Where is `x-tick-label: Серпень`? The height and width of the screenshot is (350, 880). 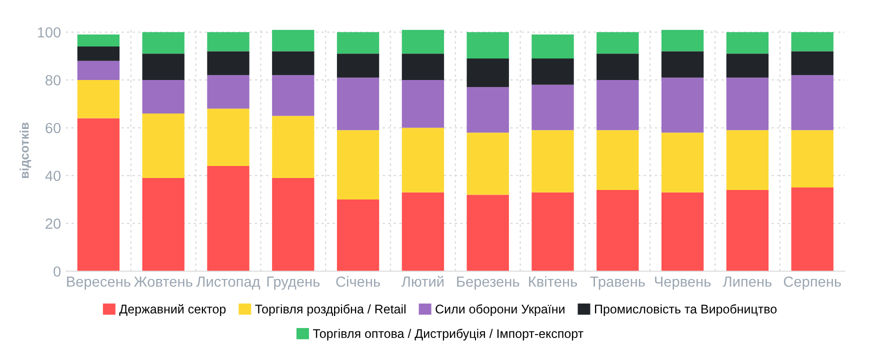
x-tick-label: Серпень is located at coordinates (812, 283).